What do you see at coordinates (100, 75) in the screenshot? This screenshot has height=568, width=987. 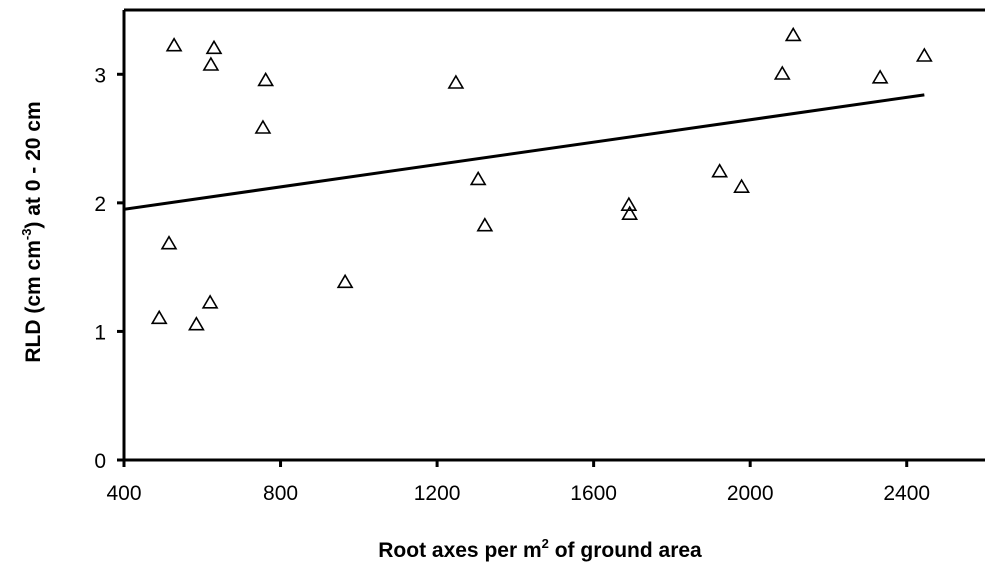 I see `y-tick-label: 3` at bounding box center [100, 75].